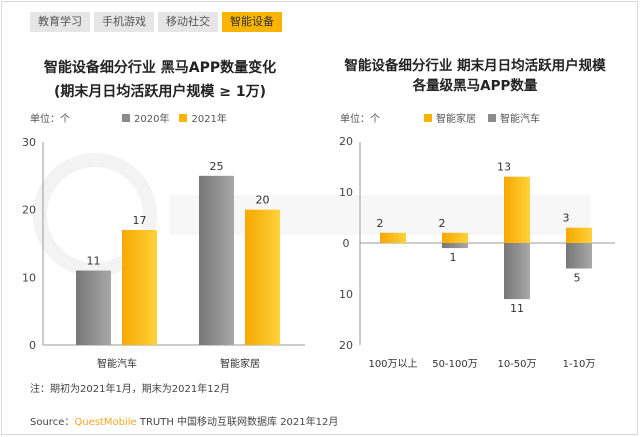 The height and width of the screenshot is (437, 640). What do you see at coordinates (160, 92) in the screenshot?
I see `left-title-line2: (期末月日均活跃用户规模 ≥ 1万)` at bounding box center [160, 92].